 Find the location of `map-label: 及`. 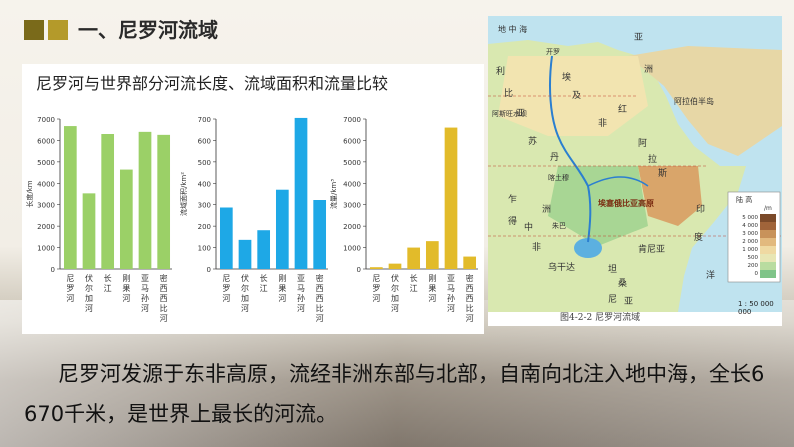

map-label: 及 is located at coordinates (576, 95).